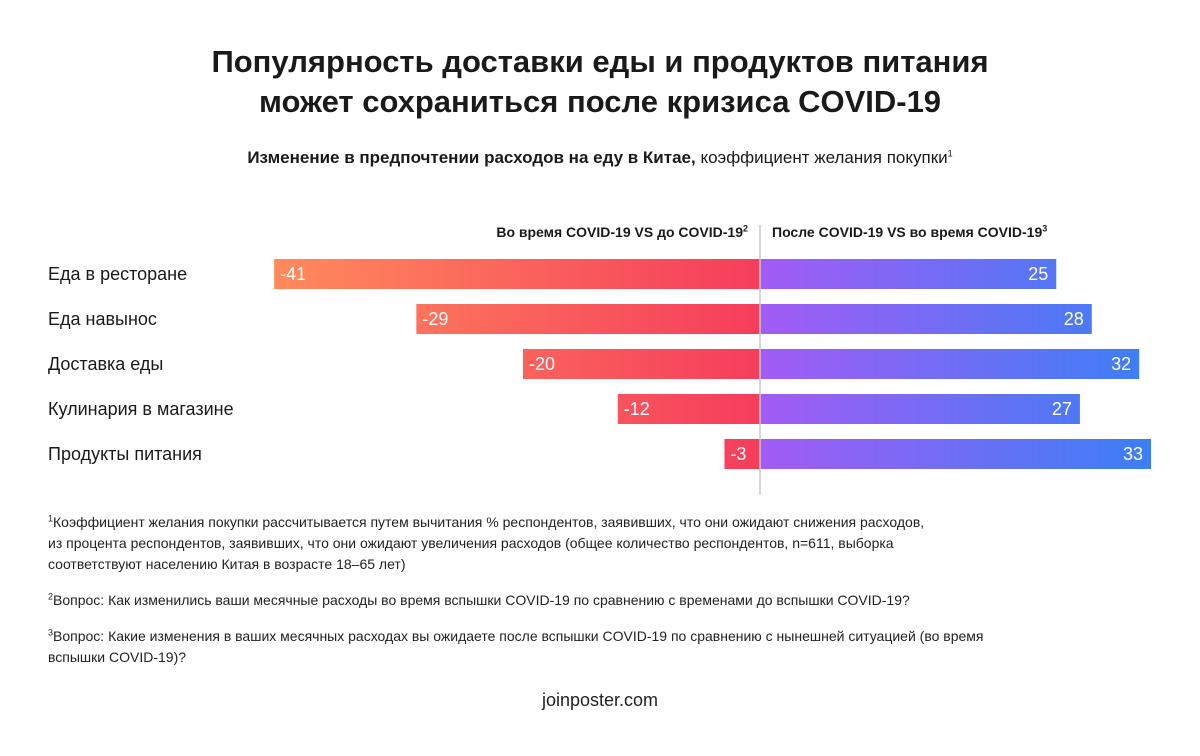 The width and height of the screenshot is (1200, 756). What do you see at coordinates (117, 657) in the screenshot?
I see `footnote-3-line-2: вспышки COVID-19)?` at bounding box center [117, 657].